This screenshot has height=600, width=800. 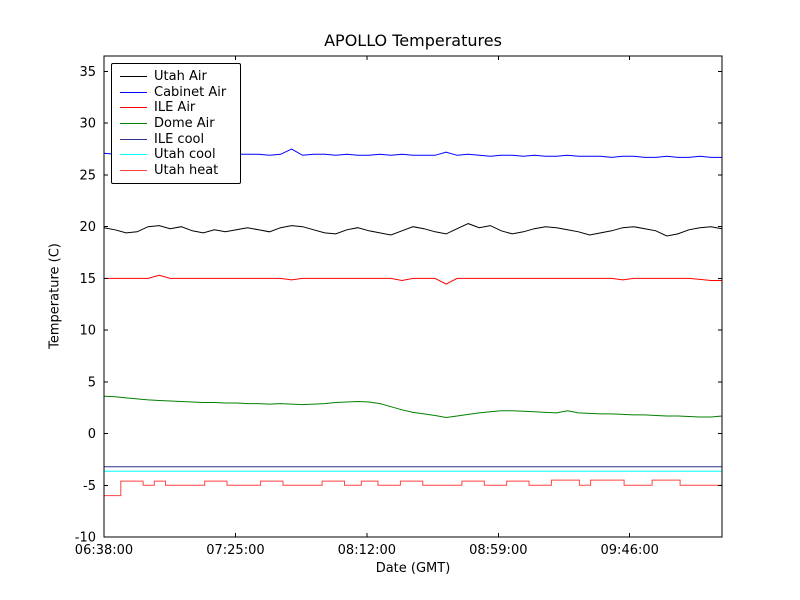 What do you see at coordinates (133, 170) in the screenshot?
I see `legend-line-utah-heat` at bounding box center [133, 170].